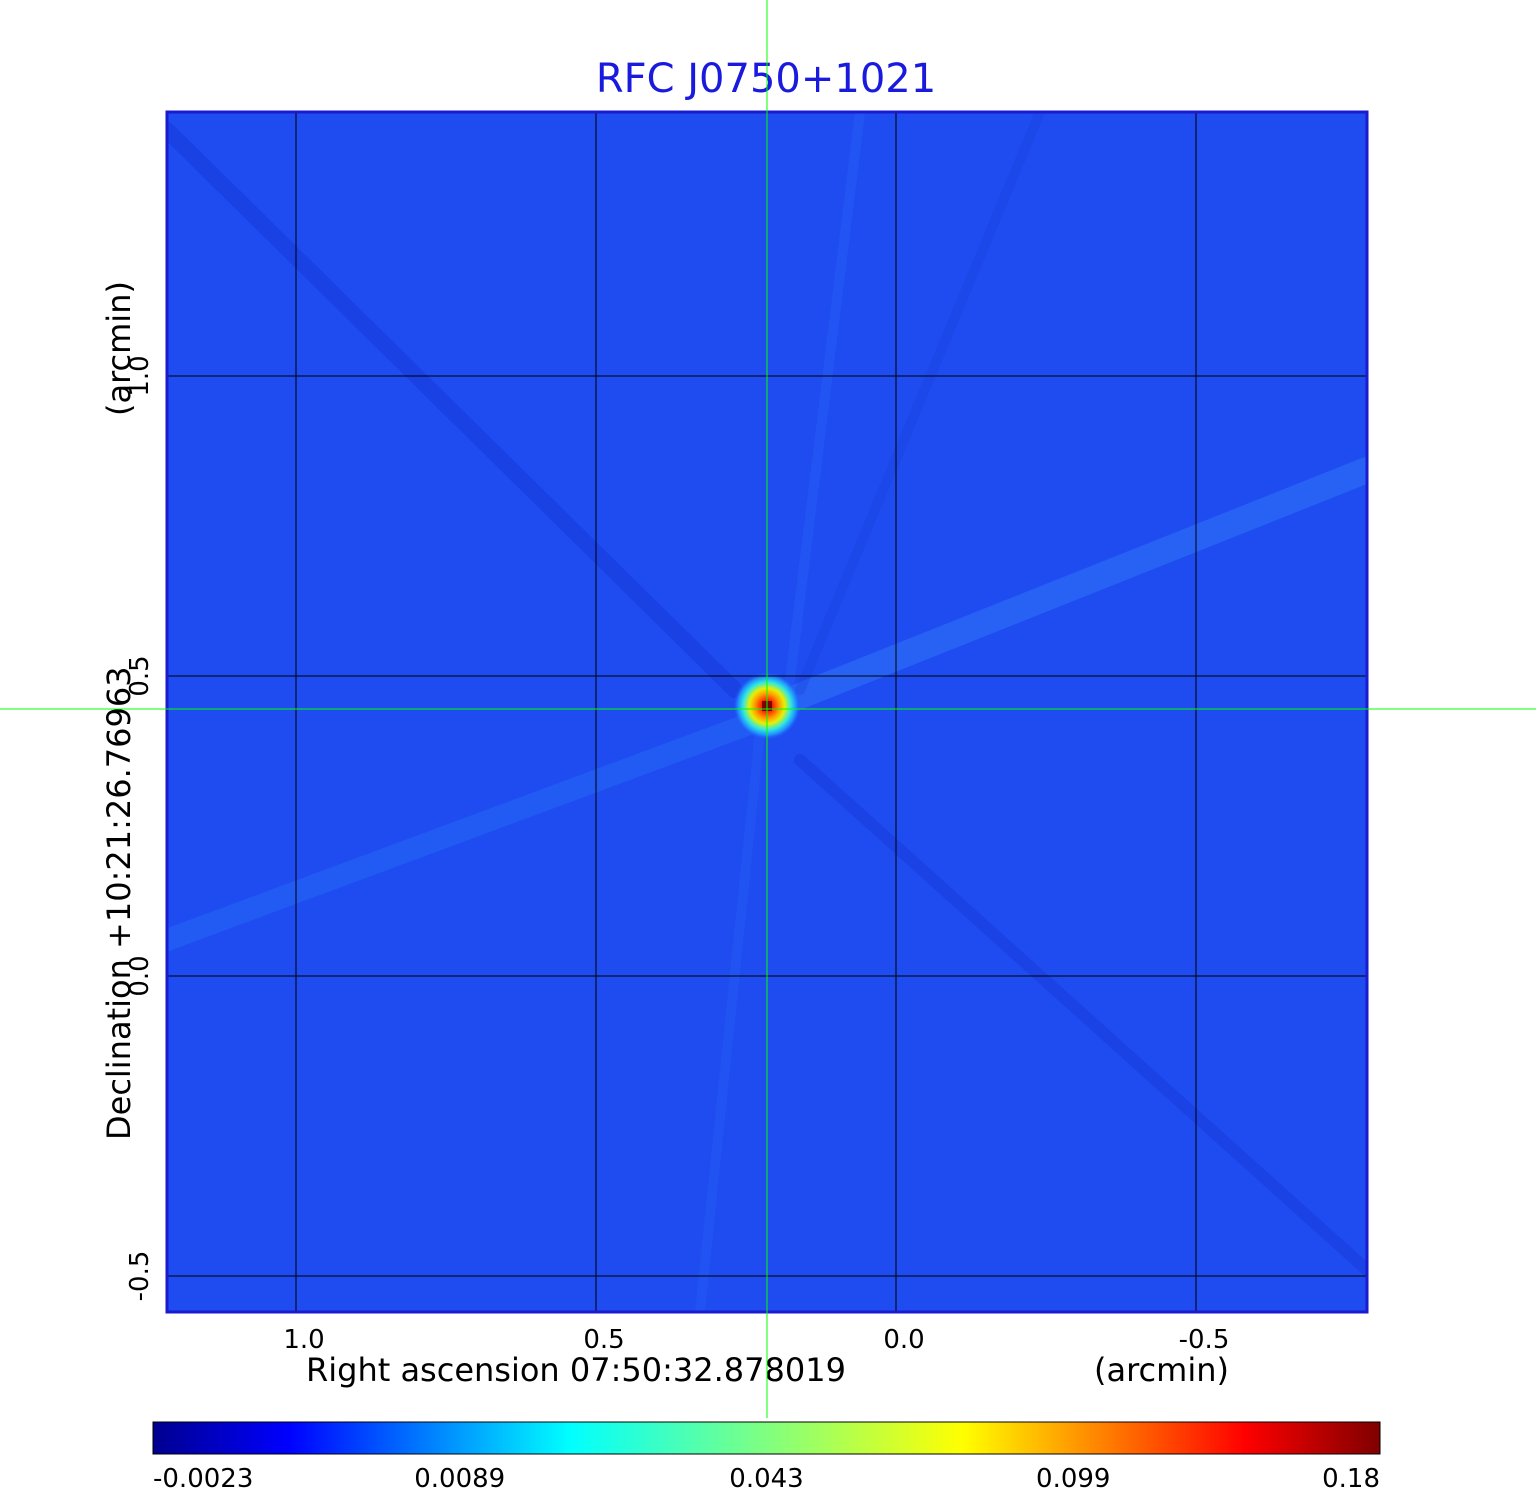 Image resolution: width=1536 pixels, height=1511 pixels. I want to click on x-axis-label: Right ascension 07:50:32.878019, so click(576, 1370).